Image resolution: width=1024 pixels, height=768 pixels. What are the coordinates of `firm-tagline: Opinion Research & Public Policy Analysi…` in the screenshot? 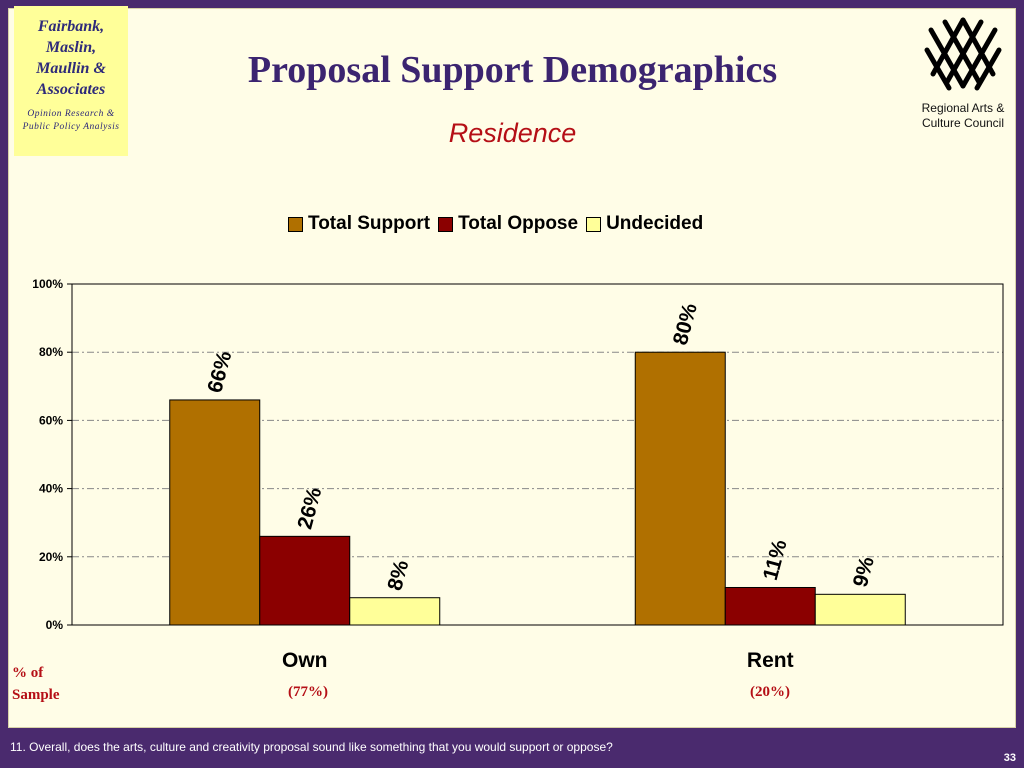 It's located at (71, 120).